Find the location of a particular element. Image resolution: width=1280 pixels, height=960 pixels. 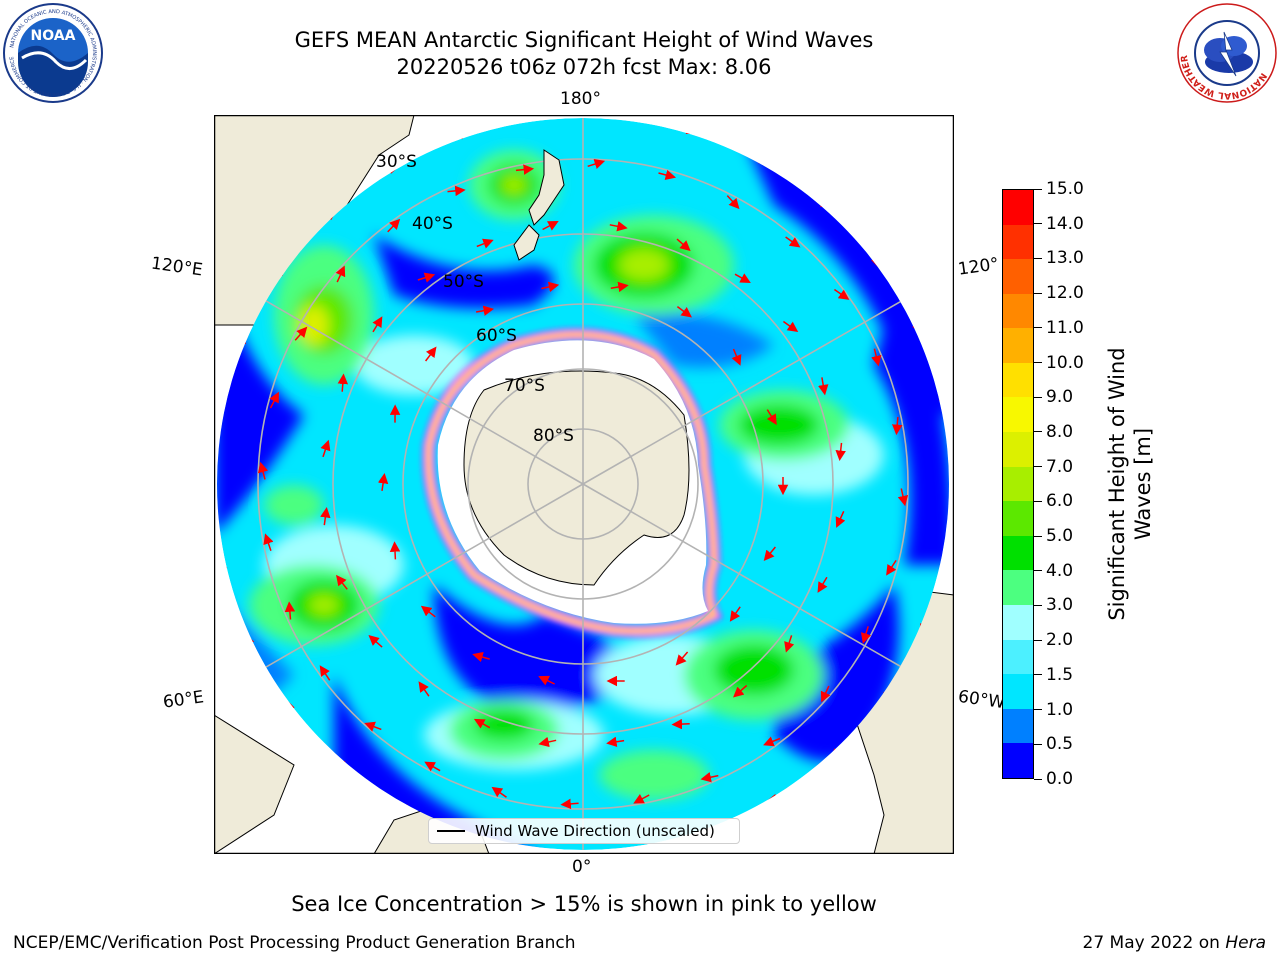

colorbar is located at coordinates (1018, 484).